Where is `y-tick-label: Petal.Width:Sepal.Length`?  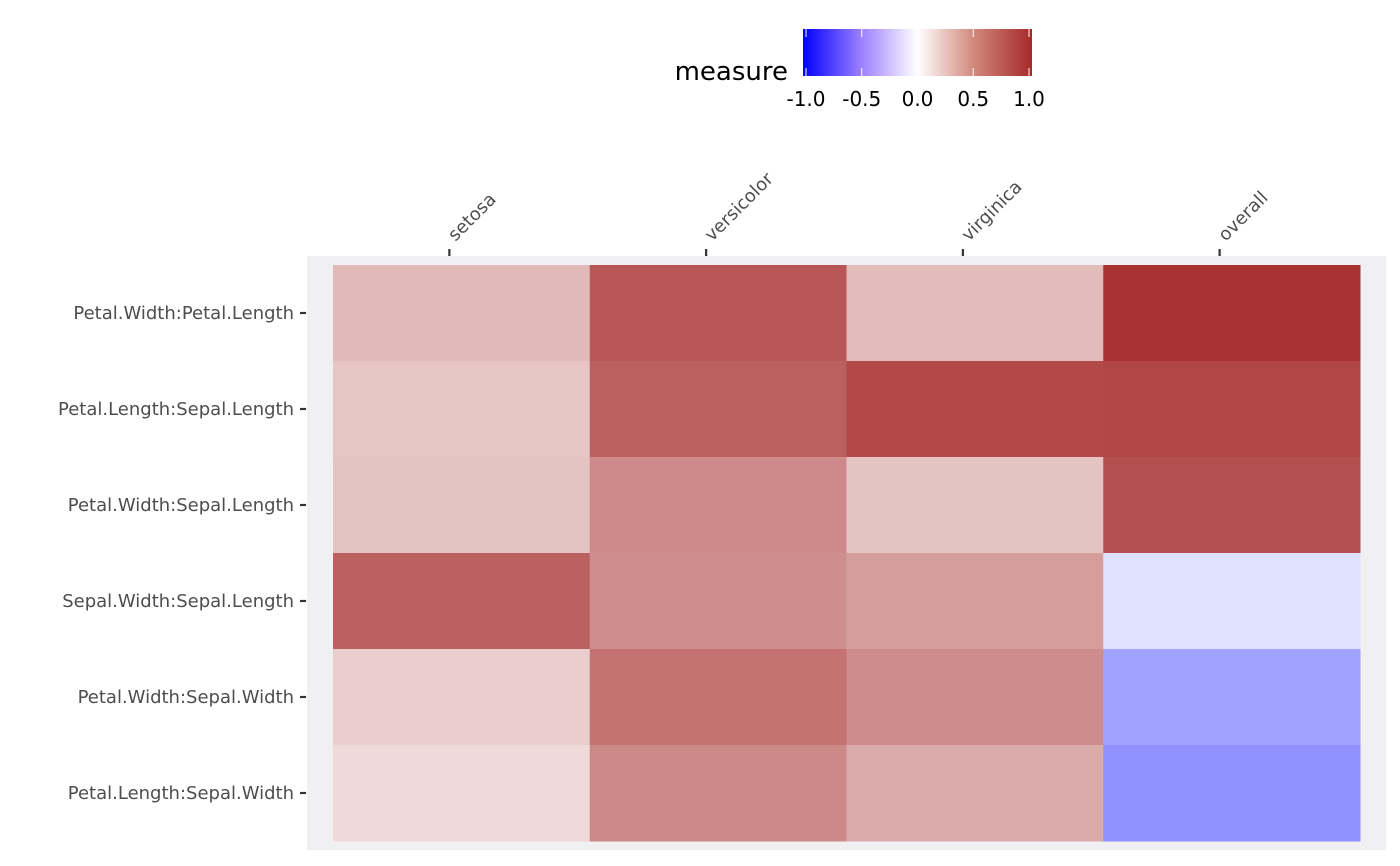
y-tick-label: Petal.Width:Sepal.Length is located at coordinates (181, 505).